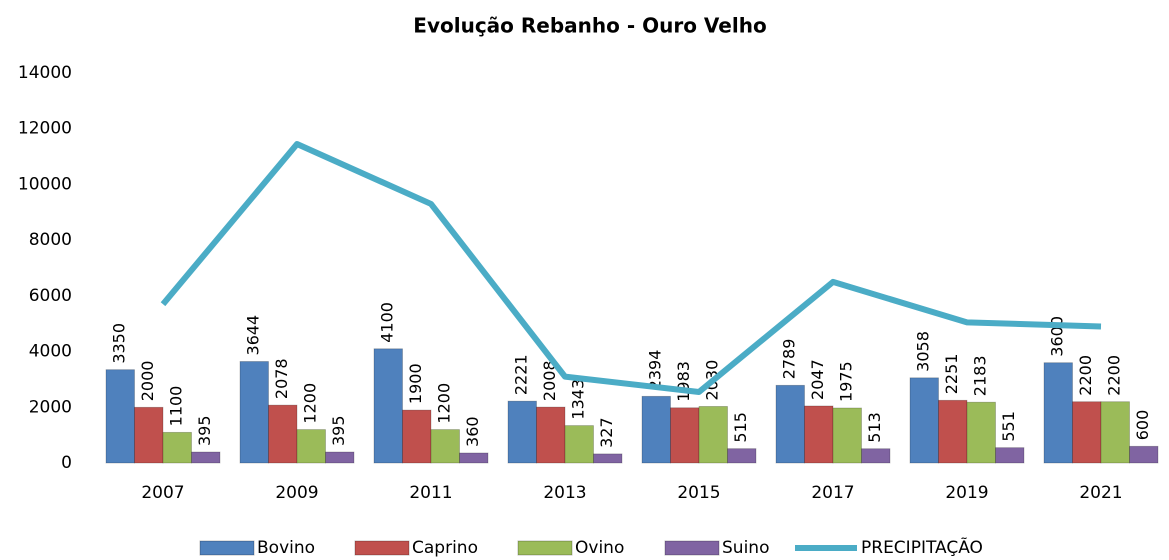 The width and height of the screenshot is (1169, 560). I want to click on data-label: 4100, so click(387, 322).